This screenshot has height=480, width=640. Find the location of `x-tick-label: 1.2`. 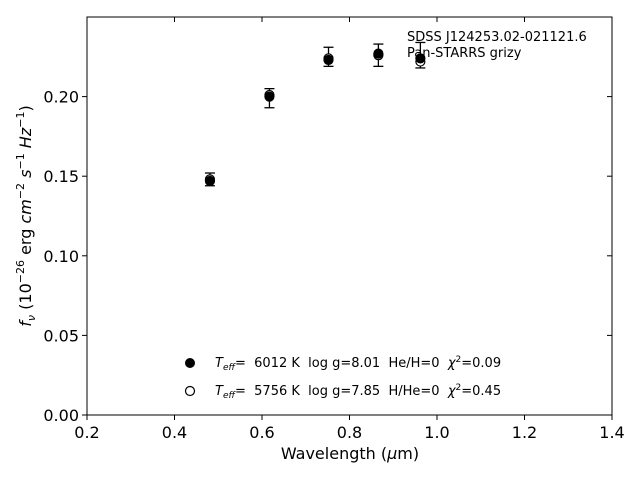

x-tick-label: 1.2 is located at coordinates (524, 432).